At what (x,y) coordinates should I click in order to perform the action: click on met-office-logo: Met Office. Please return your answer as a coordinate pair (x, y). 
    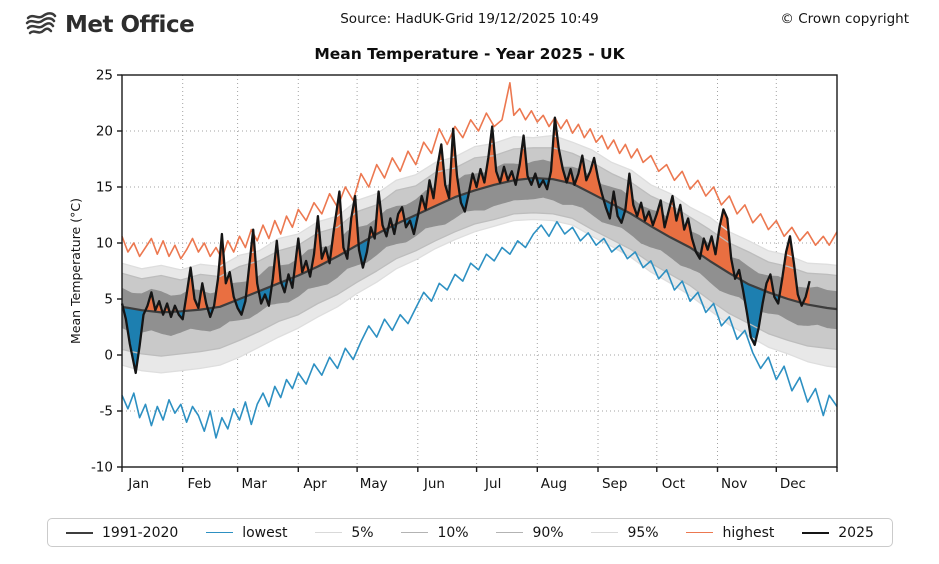
    Looking at the image, I should click on (109, 25).